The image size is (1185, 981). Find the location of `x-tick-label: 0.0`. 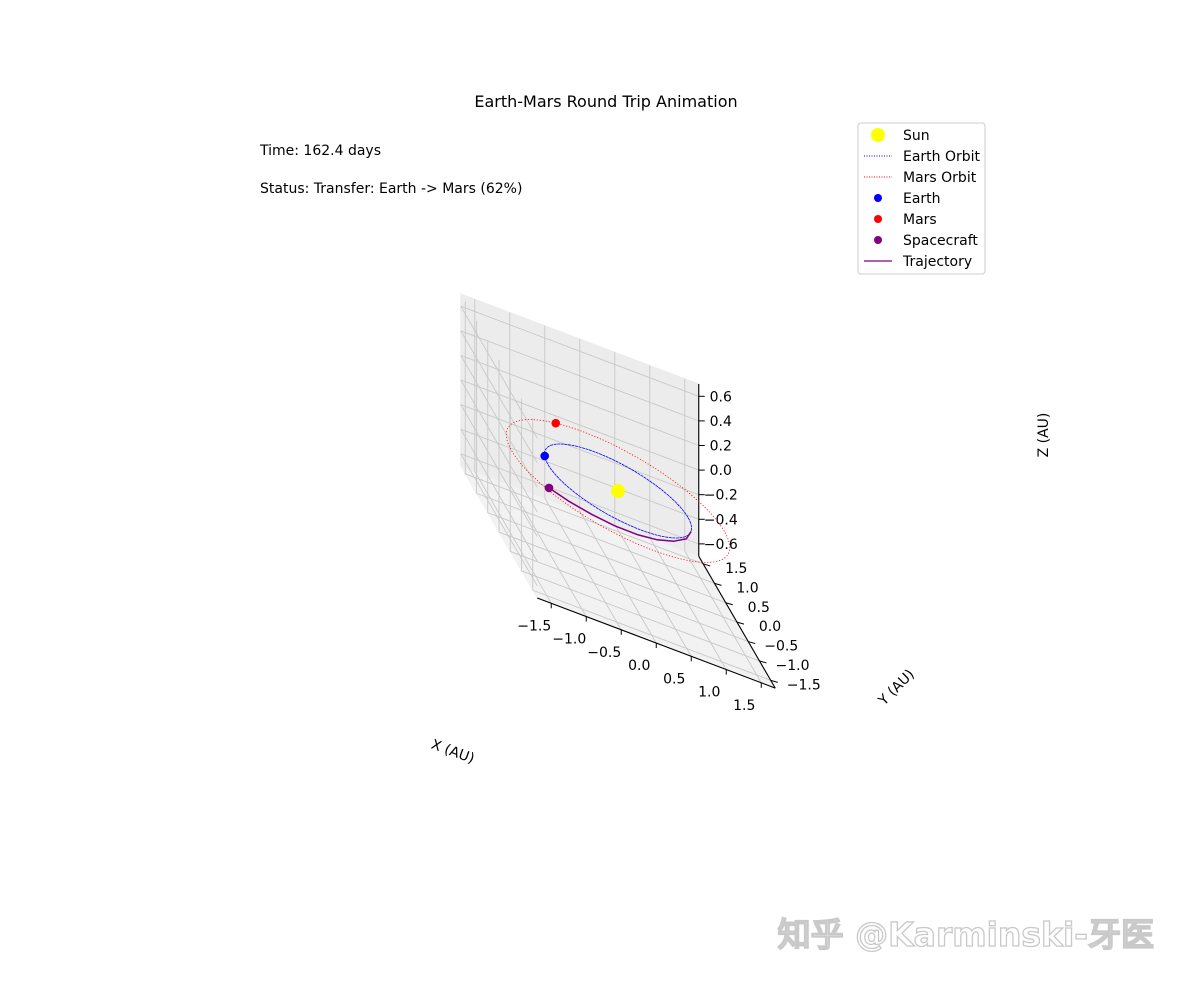

x-tick-label: 0.0 is located at coordinates (639, 666).